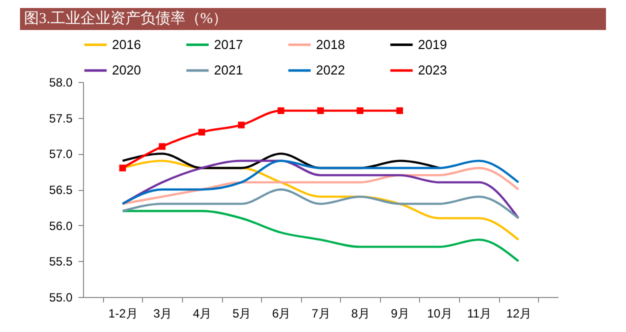 The width and height of the screenshot is (626, 332). What do you see at coordinates (479, 313) in the screenshot?
I see `x-tick-label: 11月` at bounding box center [479, 313].